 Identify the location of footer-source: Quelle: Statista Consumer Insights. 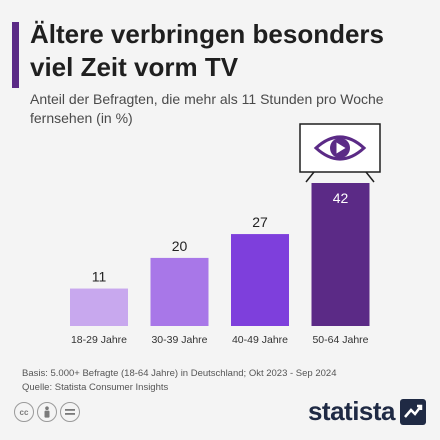
(95, 387).